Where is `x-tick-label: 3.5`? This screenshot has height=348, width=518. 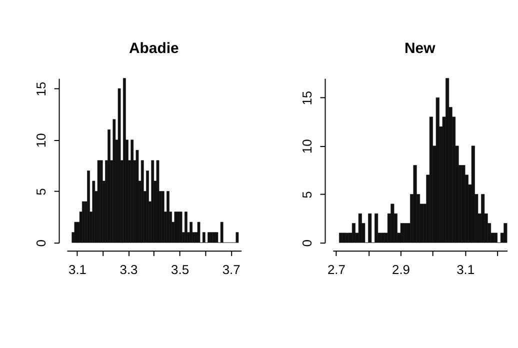
x-tick-label: 3.5 is located at coordinates (180, 269).